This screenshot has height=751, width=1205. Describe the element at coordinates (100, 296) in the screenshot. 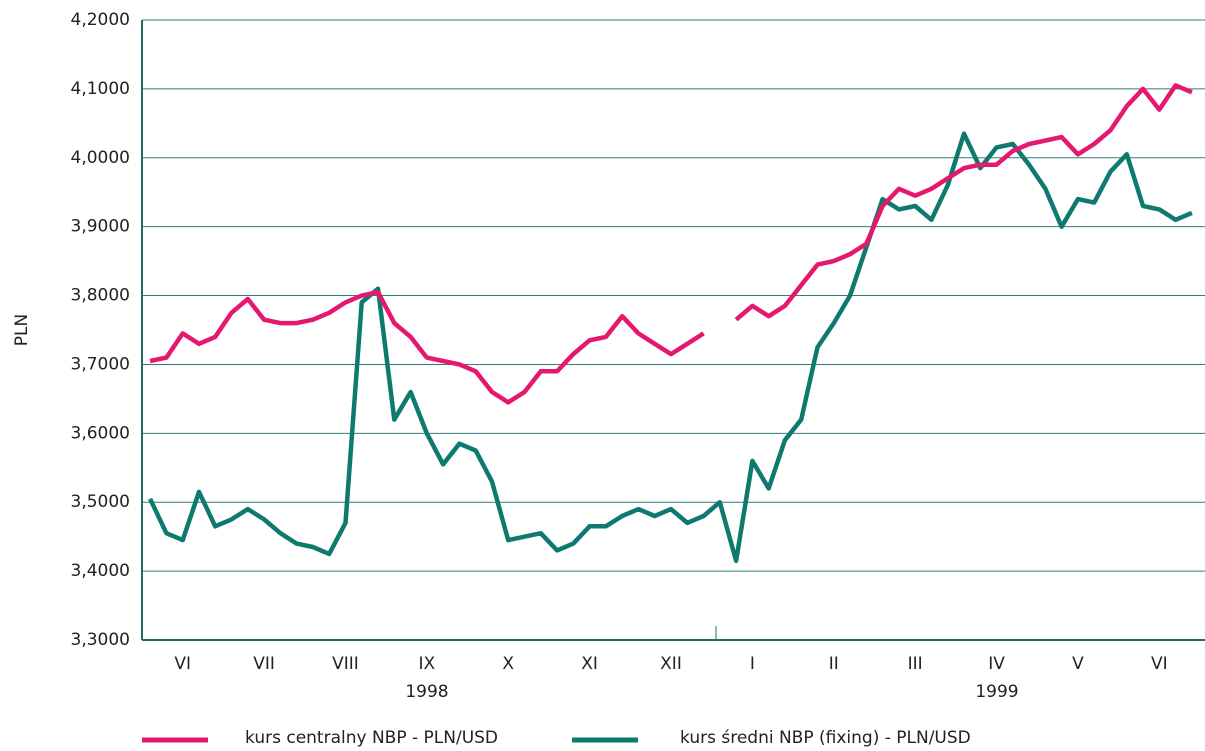

I see `y-tick-label: 3,8000` at that location.